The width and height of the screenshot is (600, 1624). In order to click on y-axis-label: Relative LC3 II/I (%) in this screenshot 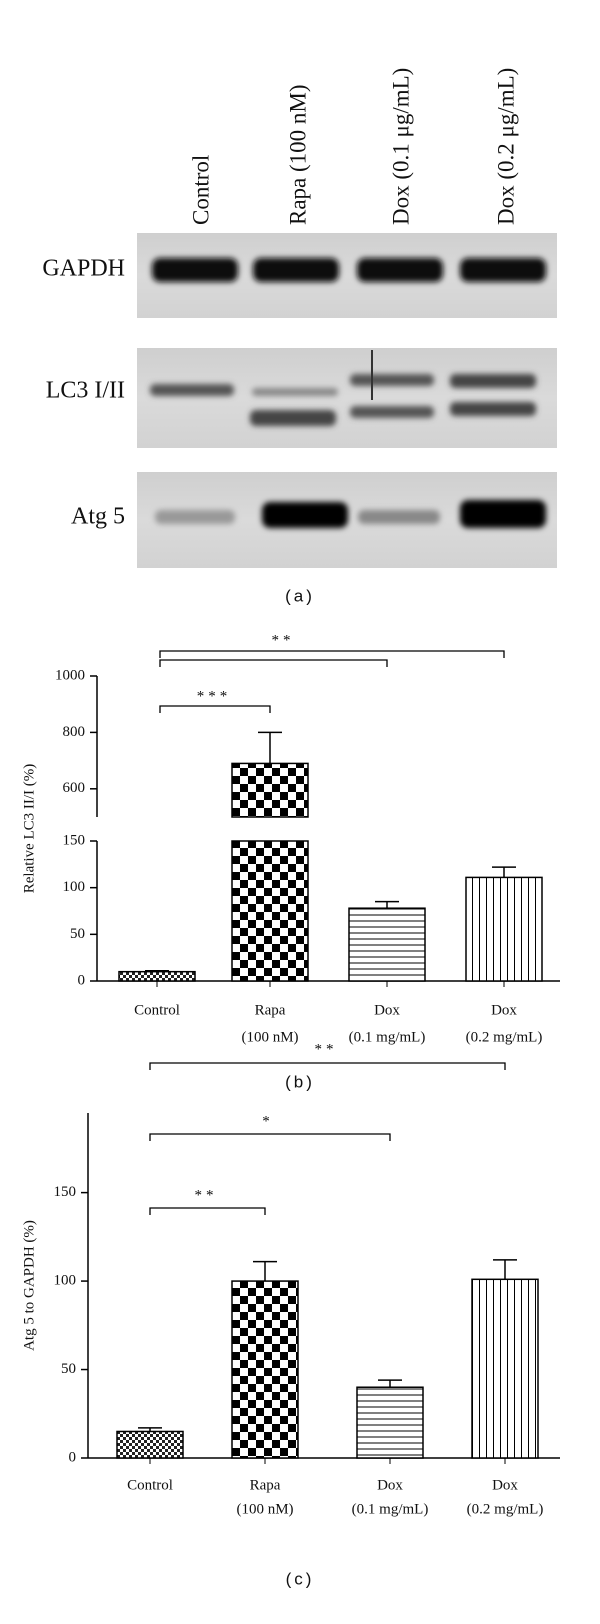, I will do `click(29, 829)`.